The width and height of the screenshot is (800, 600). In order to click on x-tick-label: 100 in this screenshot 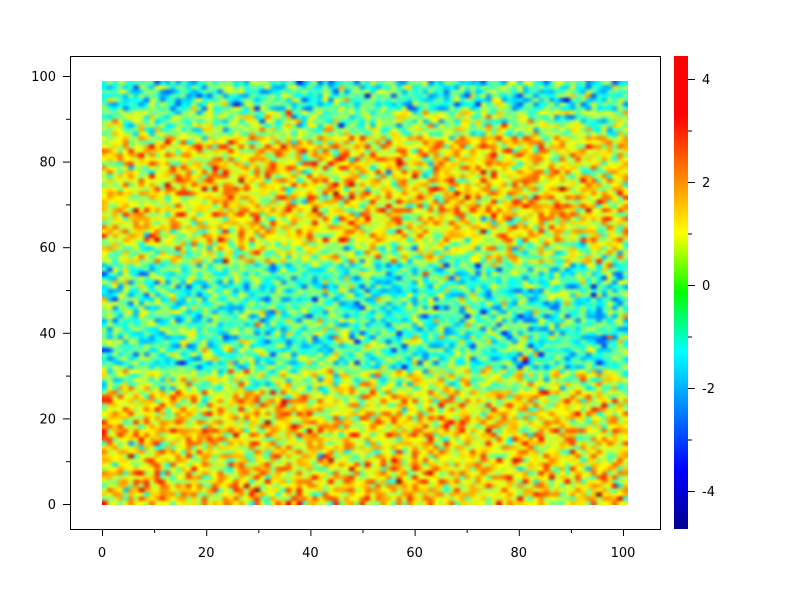, I will do `click(623, 553)`.